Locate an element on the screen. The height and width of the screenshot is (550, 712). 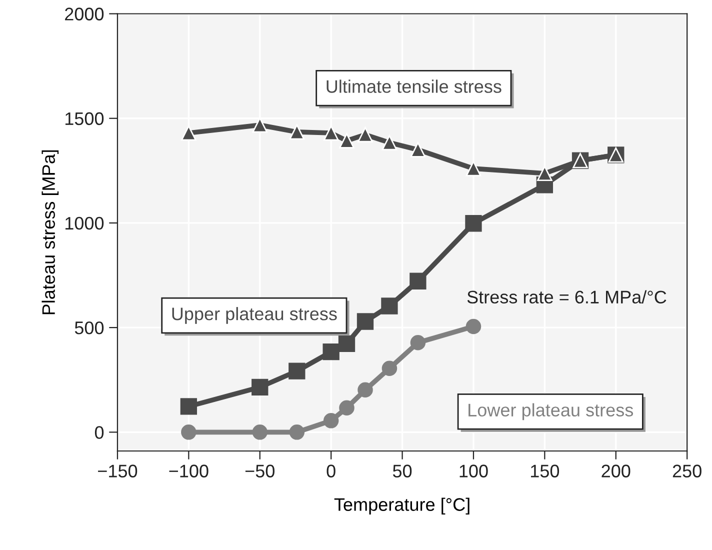
x-tick-label: 200 is located at coordinates (616, 471).